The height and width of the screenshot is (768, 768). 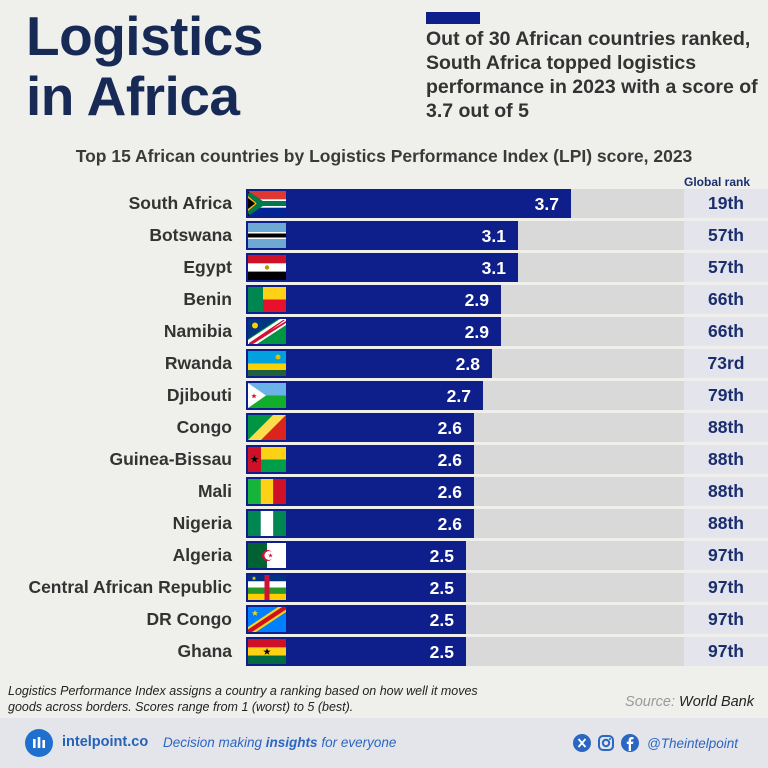 I want to click on social-links: @Theintelpoint, so click(x=655, y=743).